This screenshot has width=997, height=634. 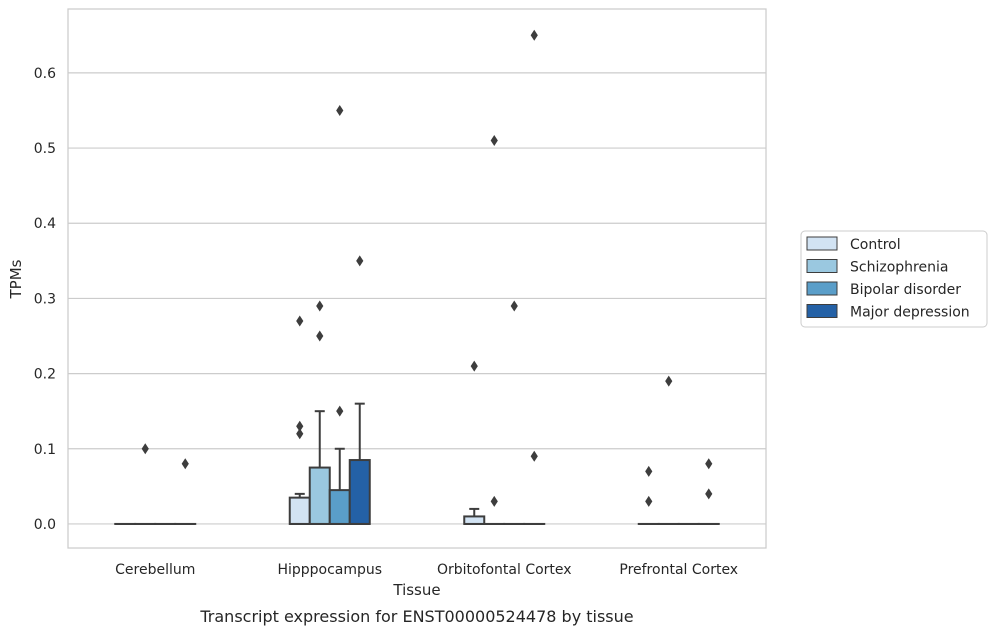 What do you see at coordinates (155, 570) in the screenshot?
I see `x-tick-label: Cerebellum` at bounding box center [155, 570].